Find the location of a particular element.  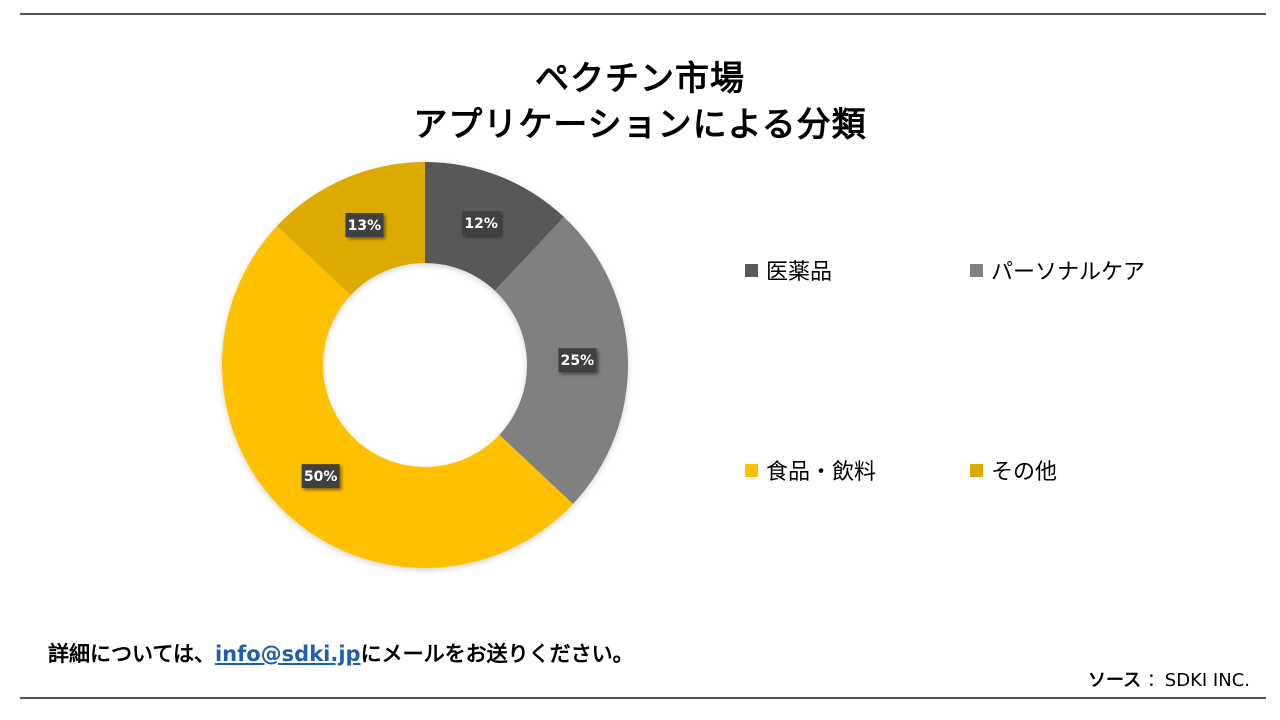

data-label-text: 25% is located at coordinates (578, 361).